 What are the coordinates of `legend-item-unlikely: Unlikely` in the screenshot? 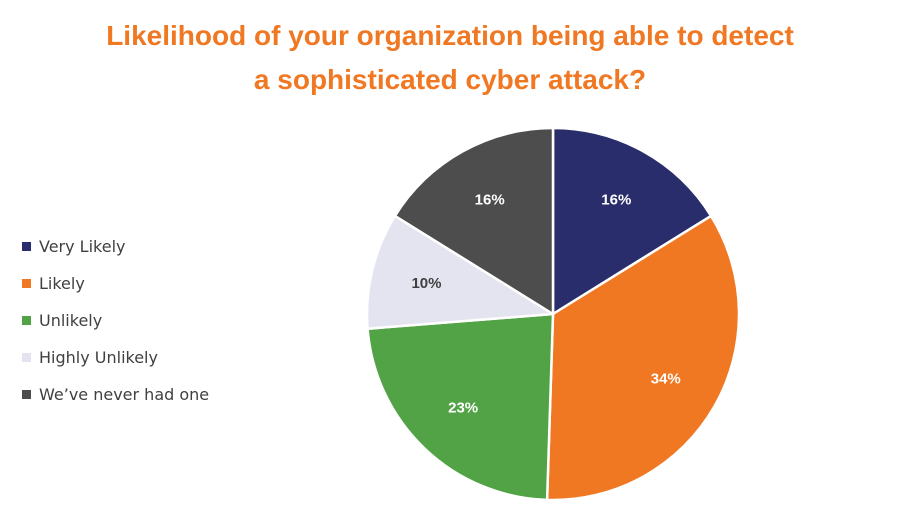 It's located at (115, 320).